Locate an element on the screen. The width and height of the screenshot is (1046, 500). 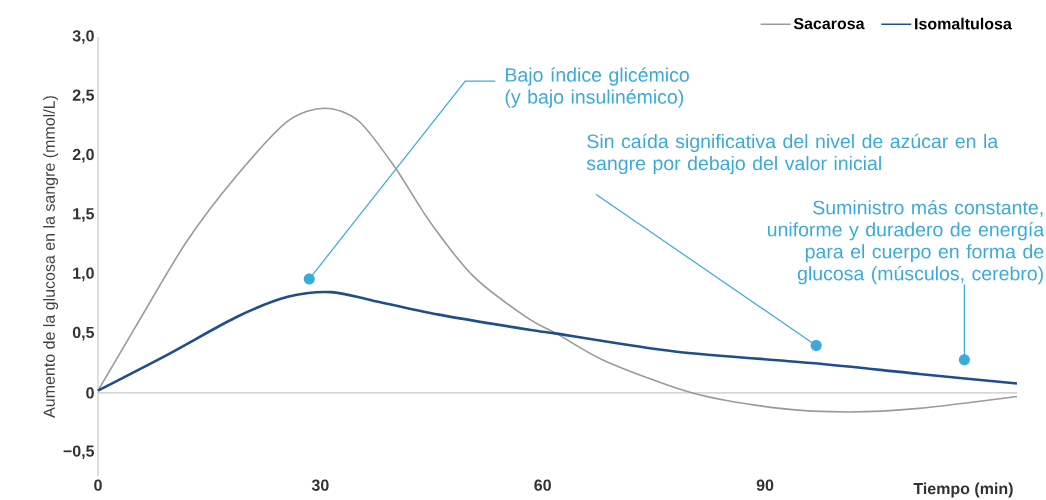
y-tick-label: 2,0 is located at coordinates (83, 155).